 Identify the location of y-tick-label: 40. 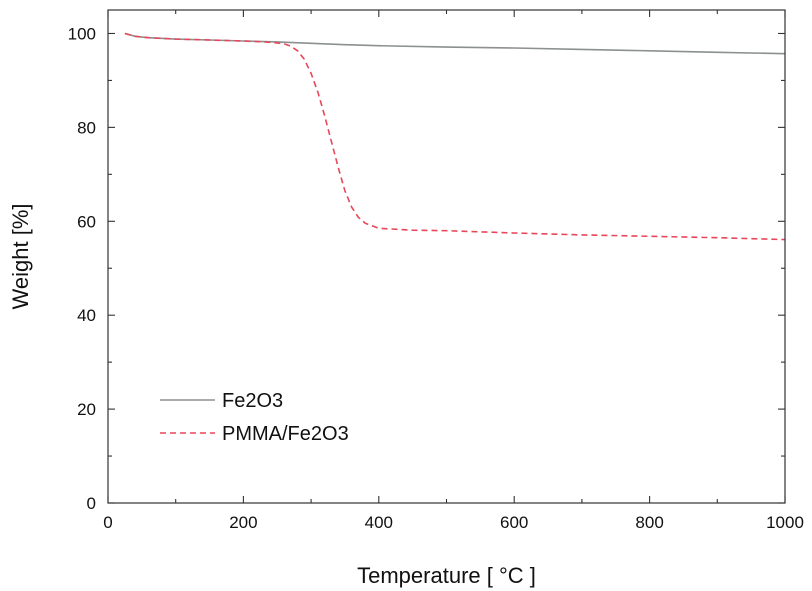
(86, 315).